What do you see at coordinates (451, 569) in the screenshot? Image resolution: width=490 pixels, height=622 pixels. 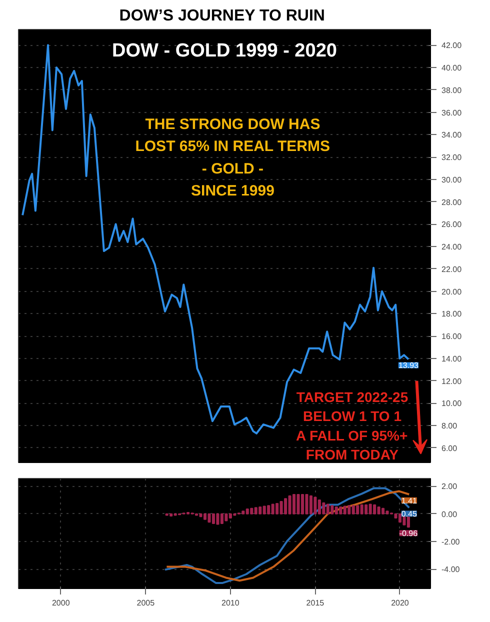 I see `y-tick-label: -4.00` at bounding box center [451, 569].